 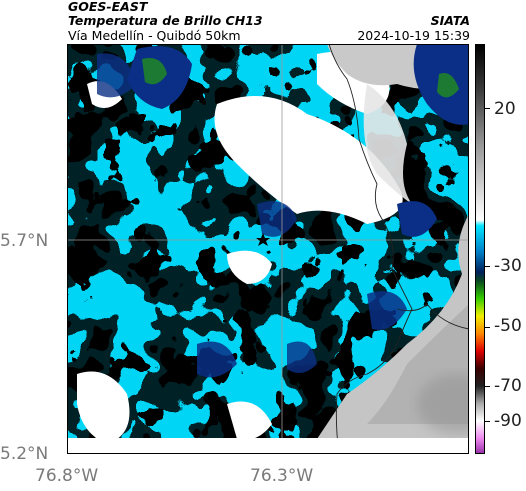 I want to click on product-title: Temperatura de Brillo CH13, so click(x=165, y=20).